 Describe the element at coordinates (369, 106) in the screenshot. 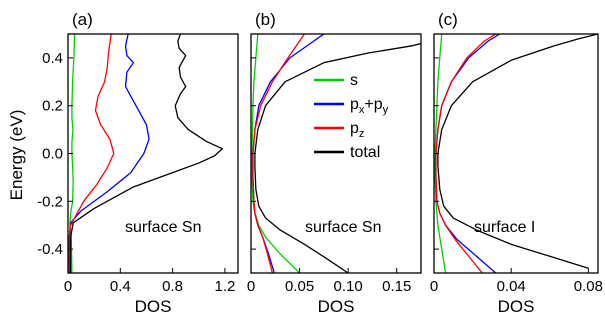

I see `legend-label-pxpy: px+py` at that location.